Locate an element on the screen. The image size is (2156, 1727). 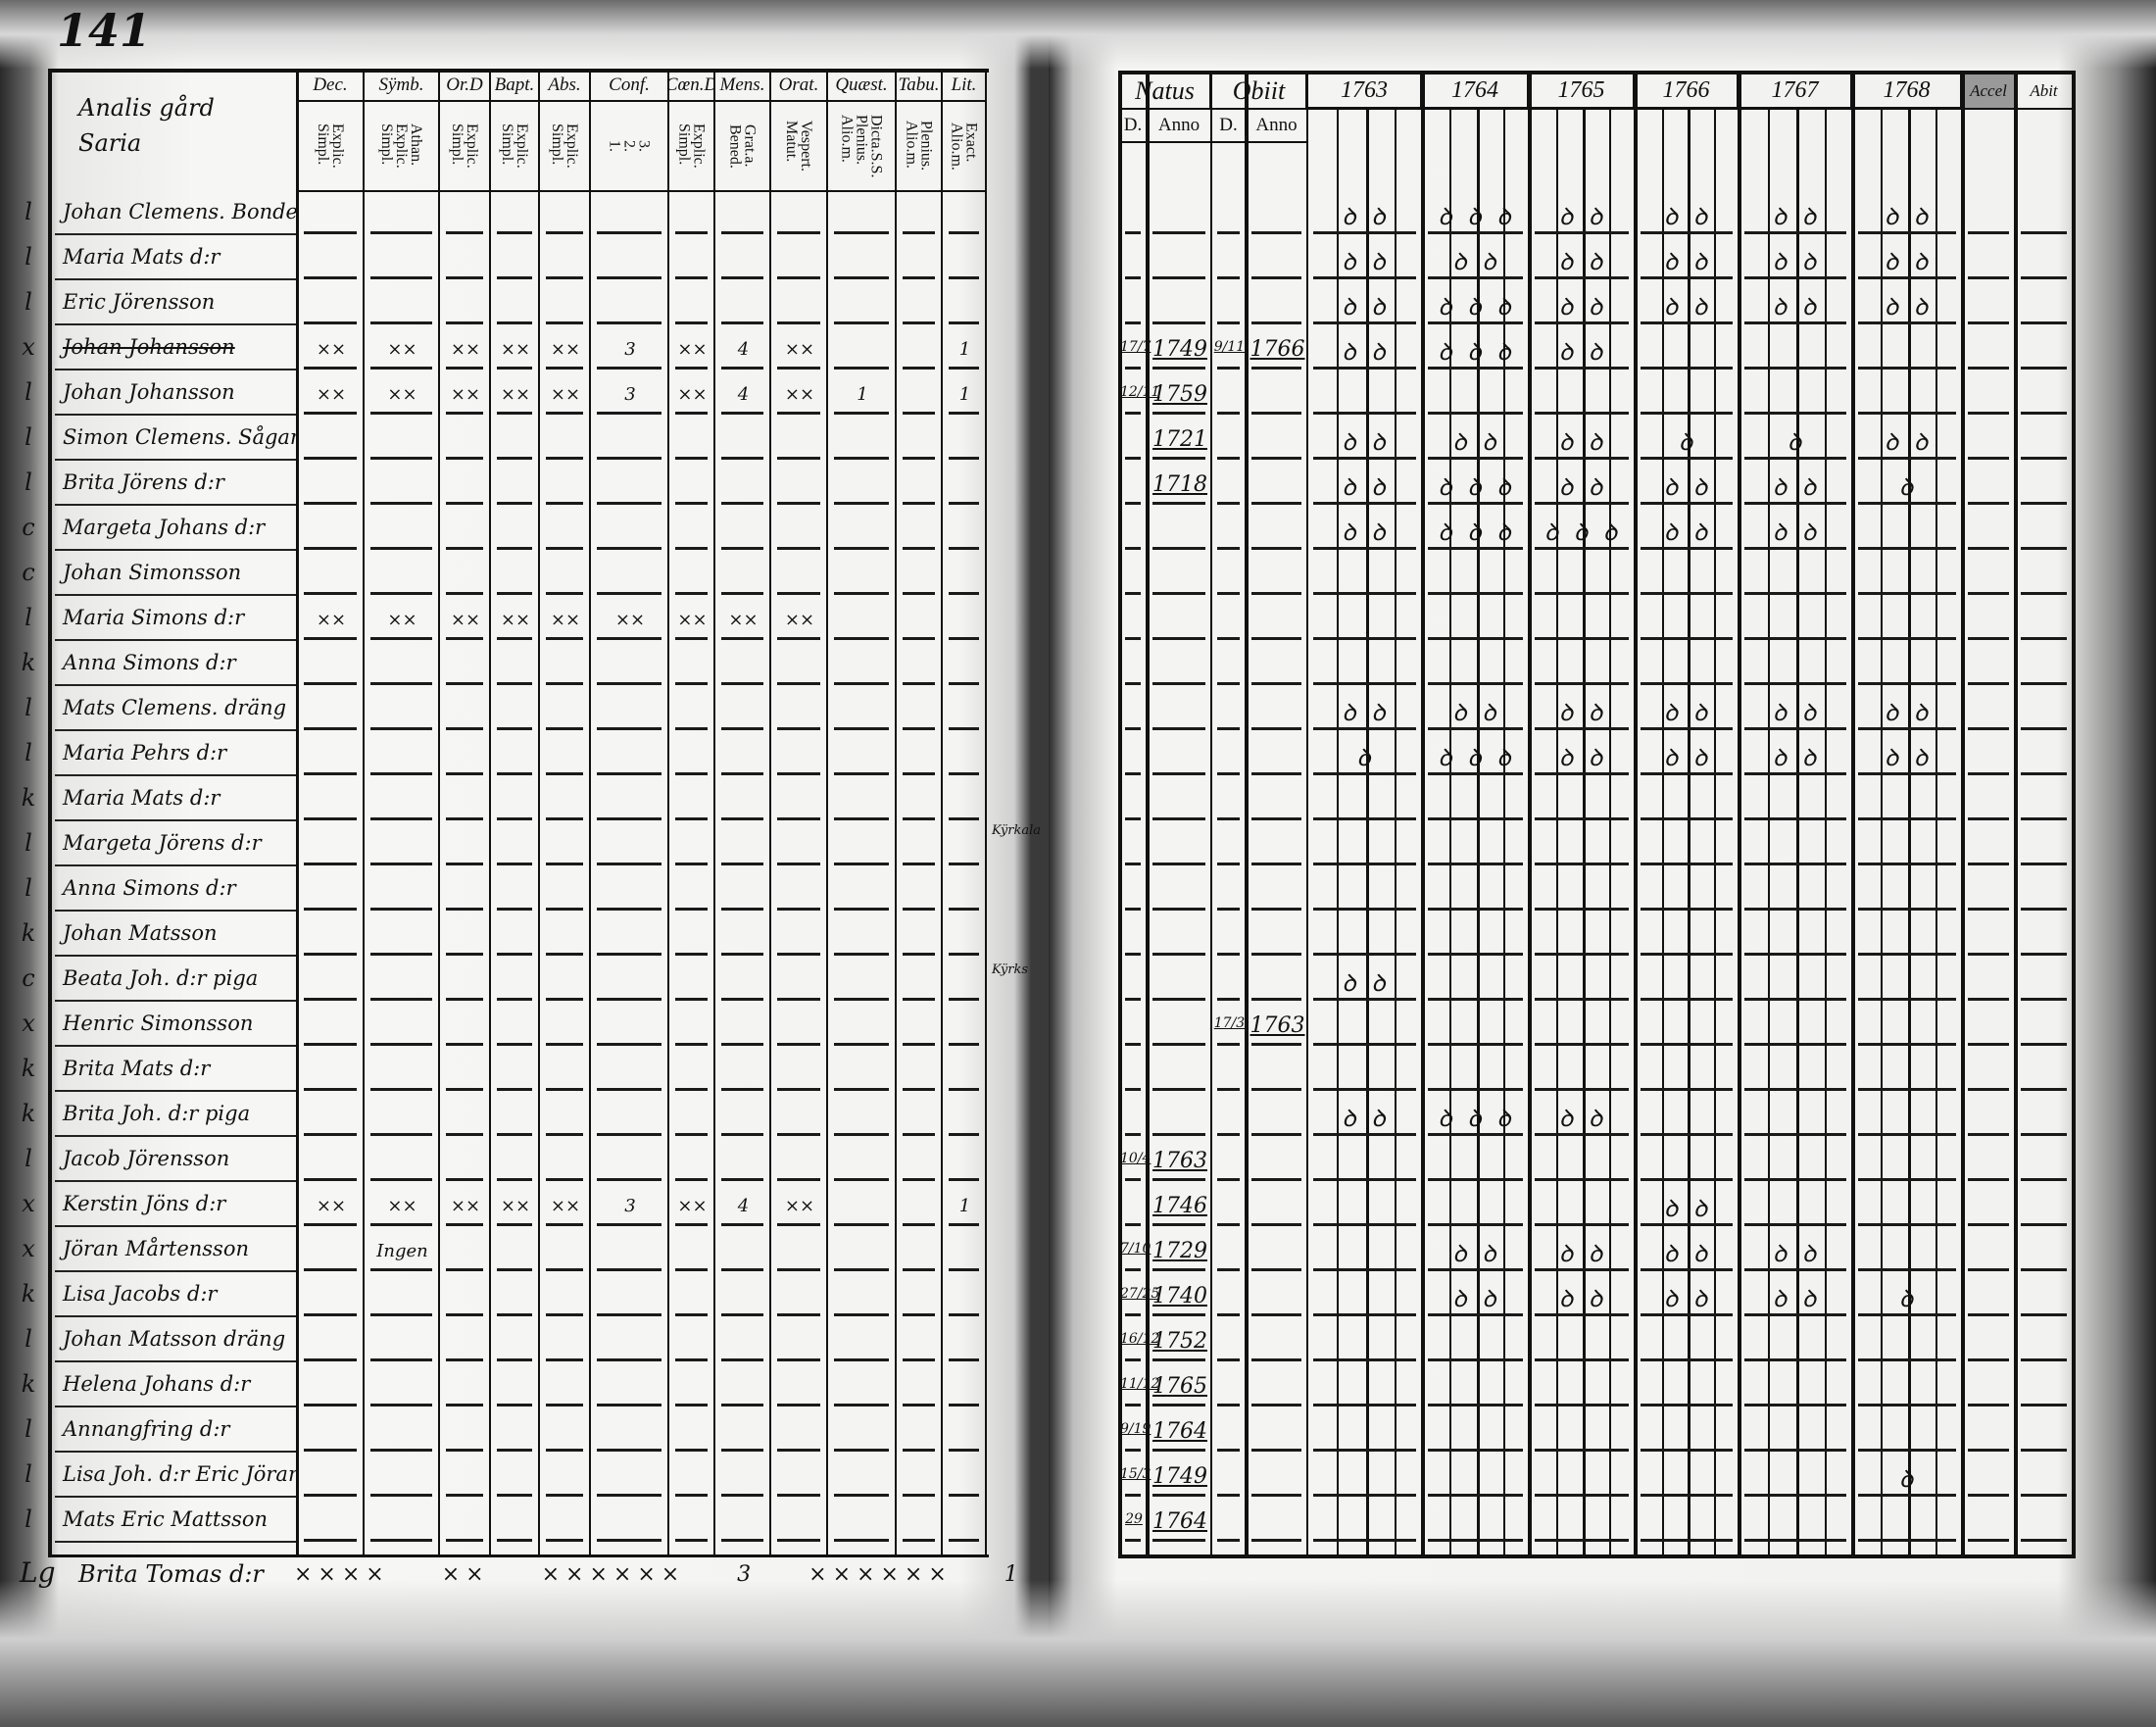
register-natus-anno: 1740 is located at coordinates (1179, 1296).